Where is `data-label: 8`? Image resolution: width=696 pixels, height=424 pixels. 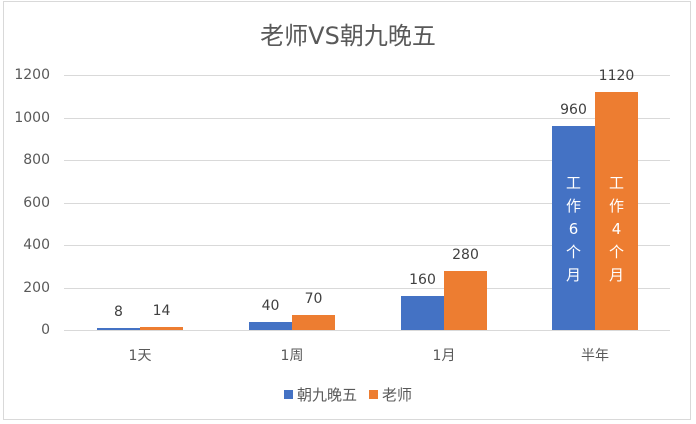 data-label: 8 is located at coordinates (118, 312).